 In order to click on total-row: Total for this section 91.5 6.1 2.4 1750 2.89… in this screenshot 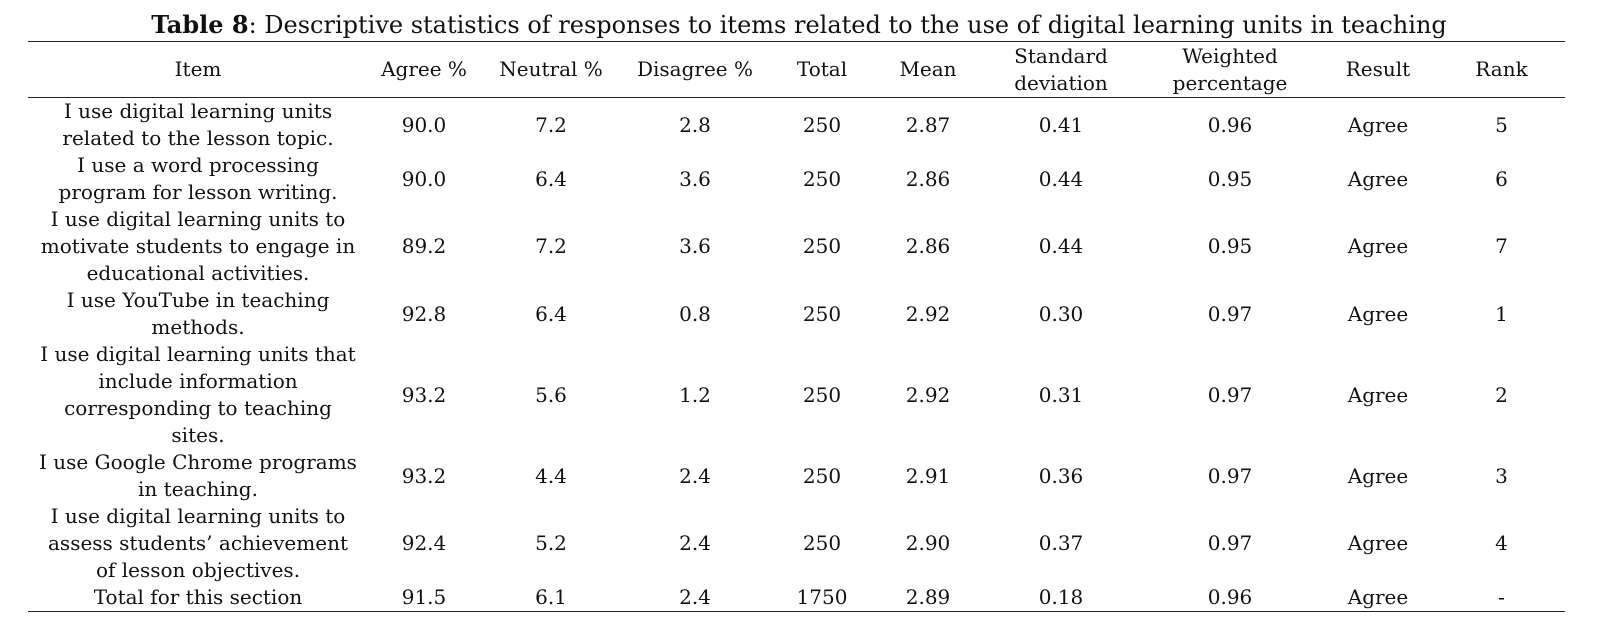, I will do `click(796, 598)`.